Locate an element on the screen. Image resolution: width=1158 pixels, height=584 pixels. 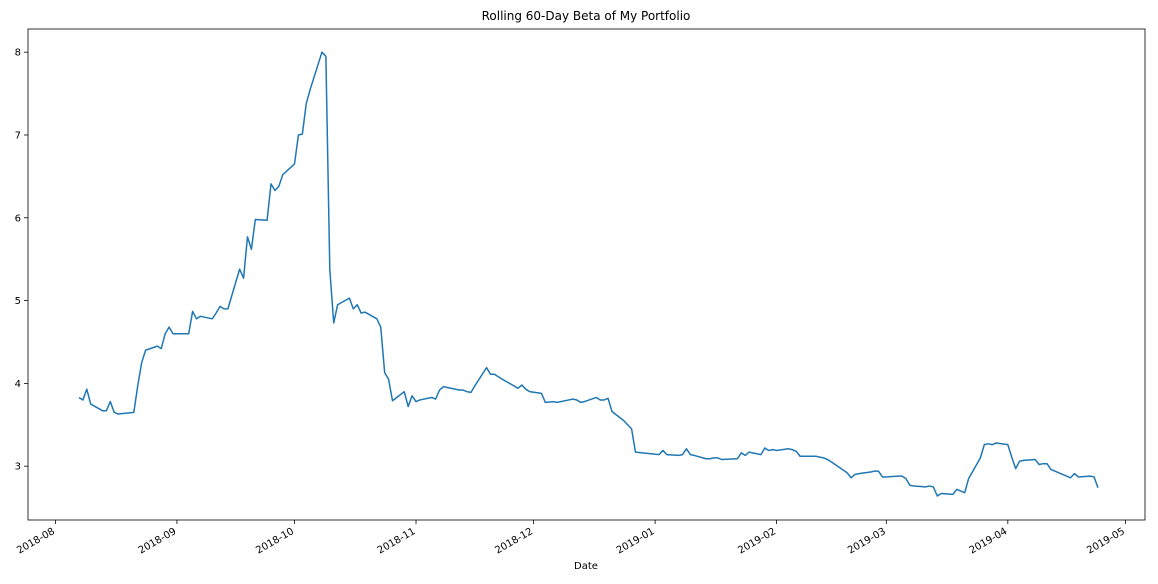
y-tick-label: 4 is located at coordinates (18, 384).